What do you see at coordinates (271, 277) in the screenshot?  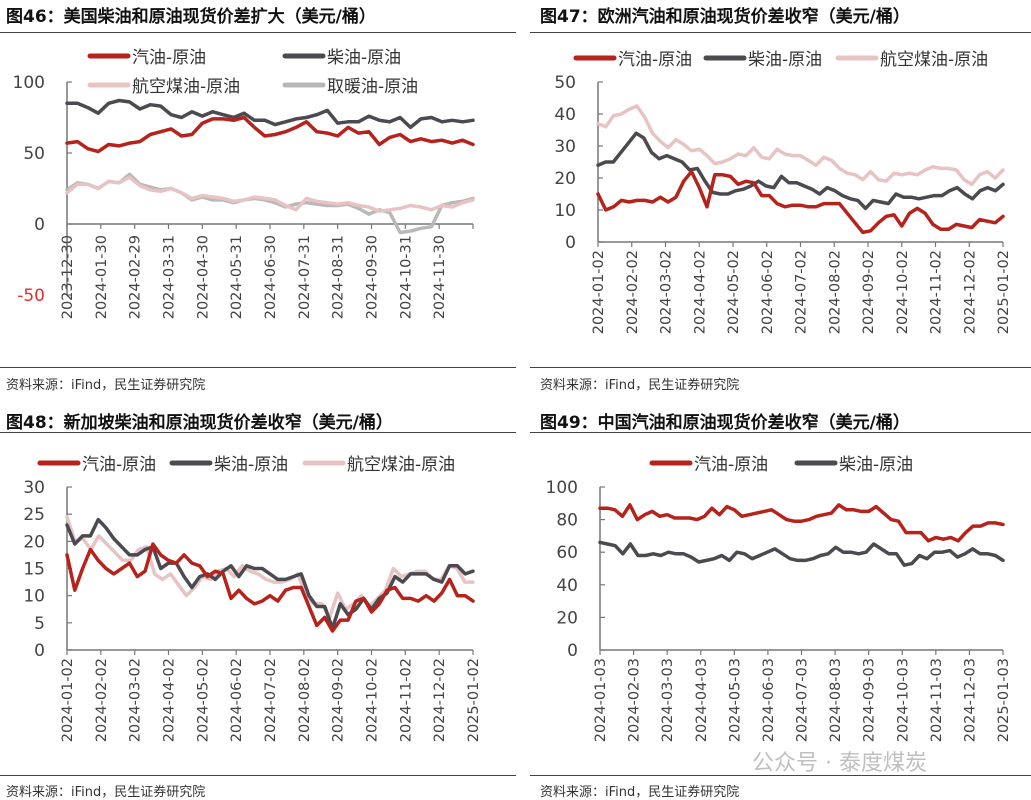 I see `x-tick-label: 2024-06-30` at bounding box center [271, 277].